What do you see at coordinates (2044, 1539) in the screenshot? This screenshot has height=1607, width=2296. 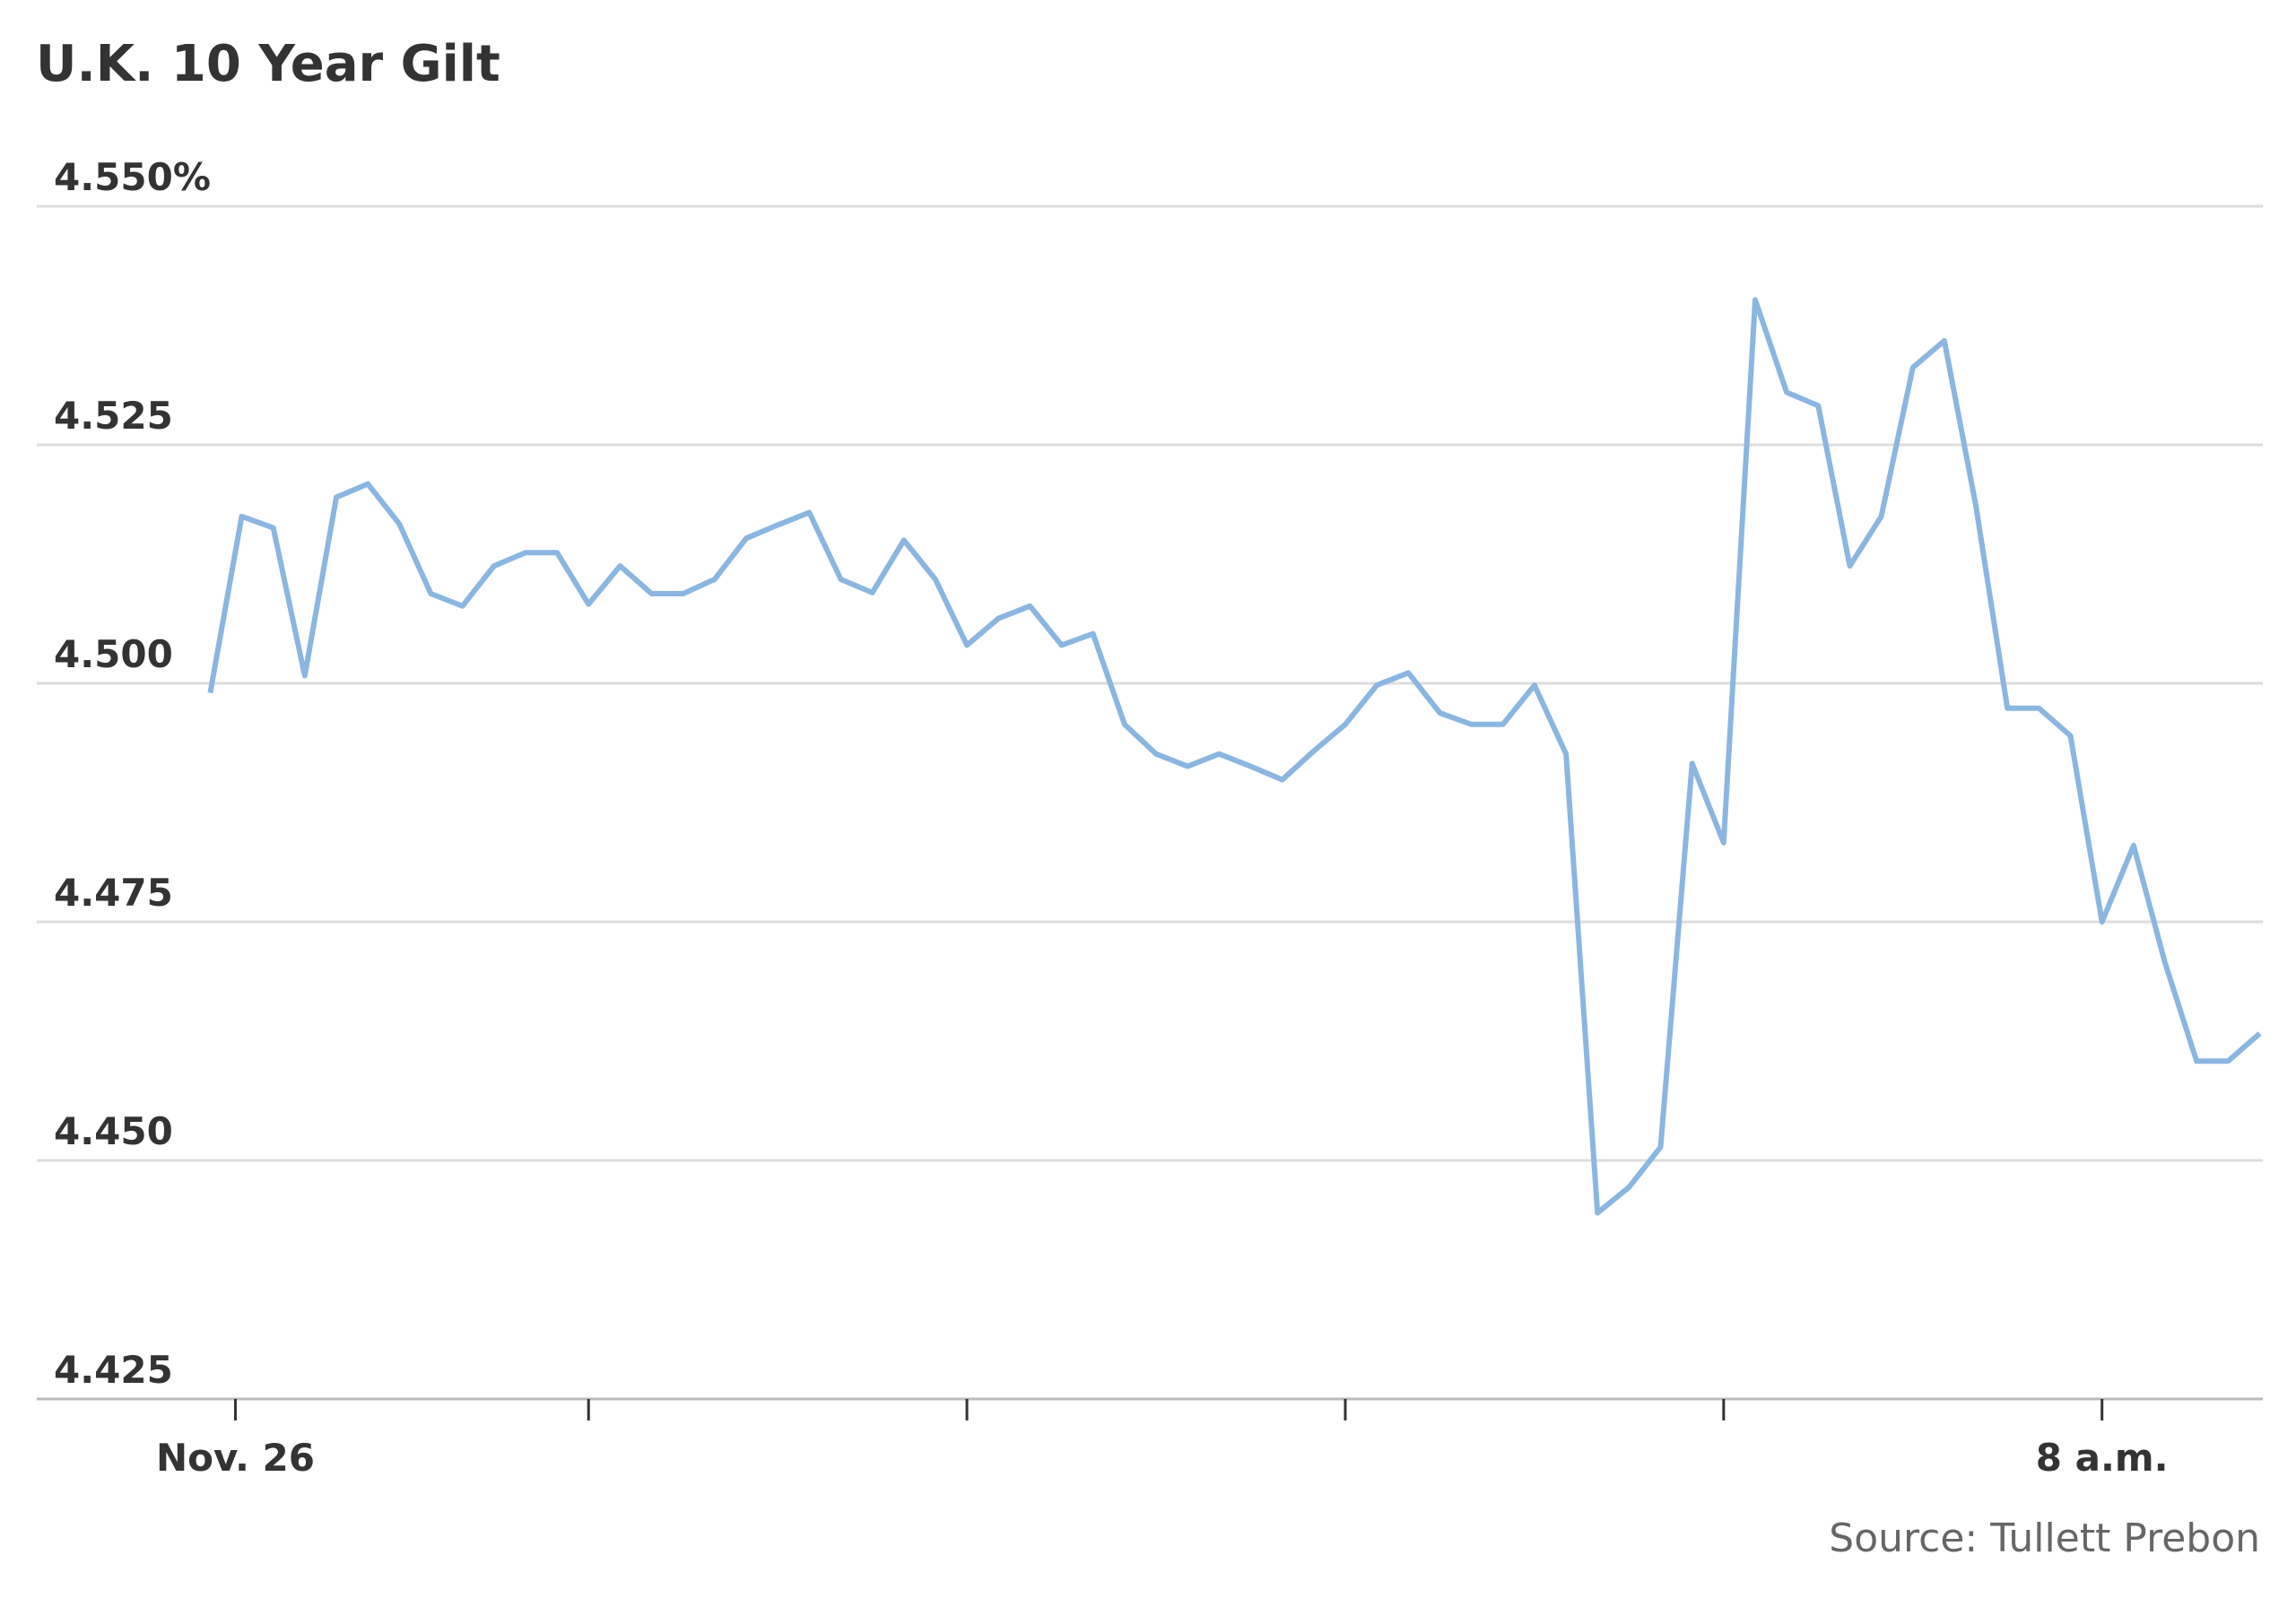 I see `source: Source: Tullett Prebon` at bounding box center [2044, 1539].